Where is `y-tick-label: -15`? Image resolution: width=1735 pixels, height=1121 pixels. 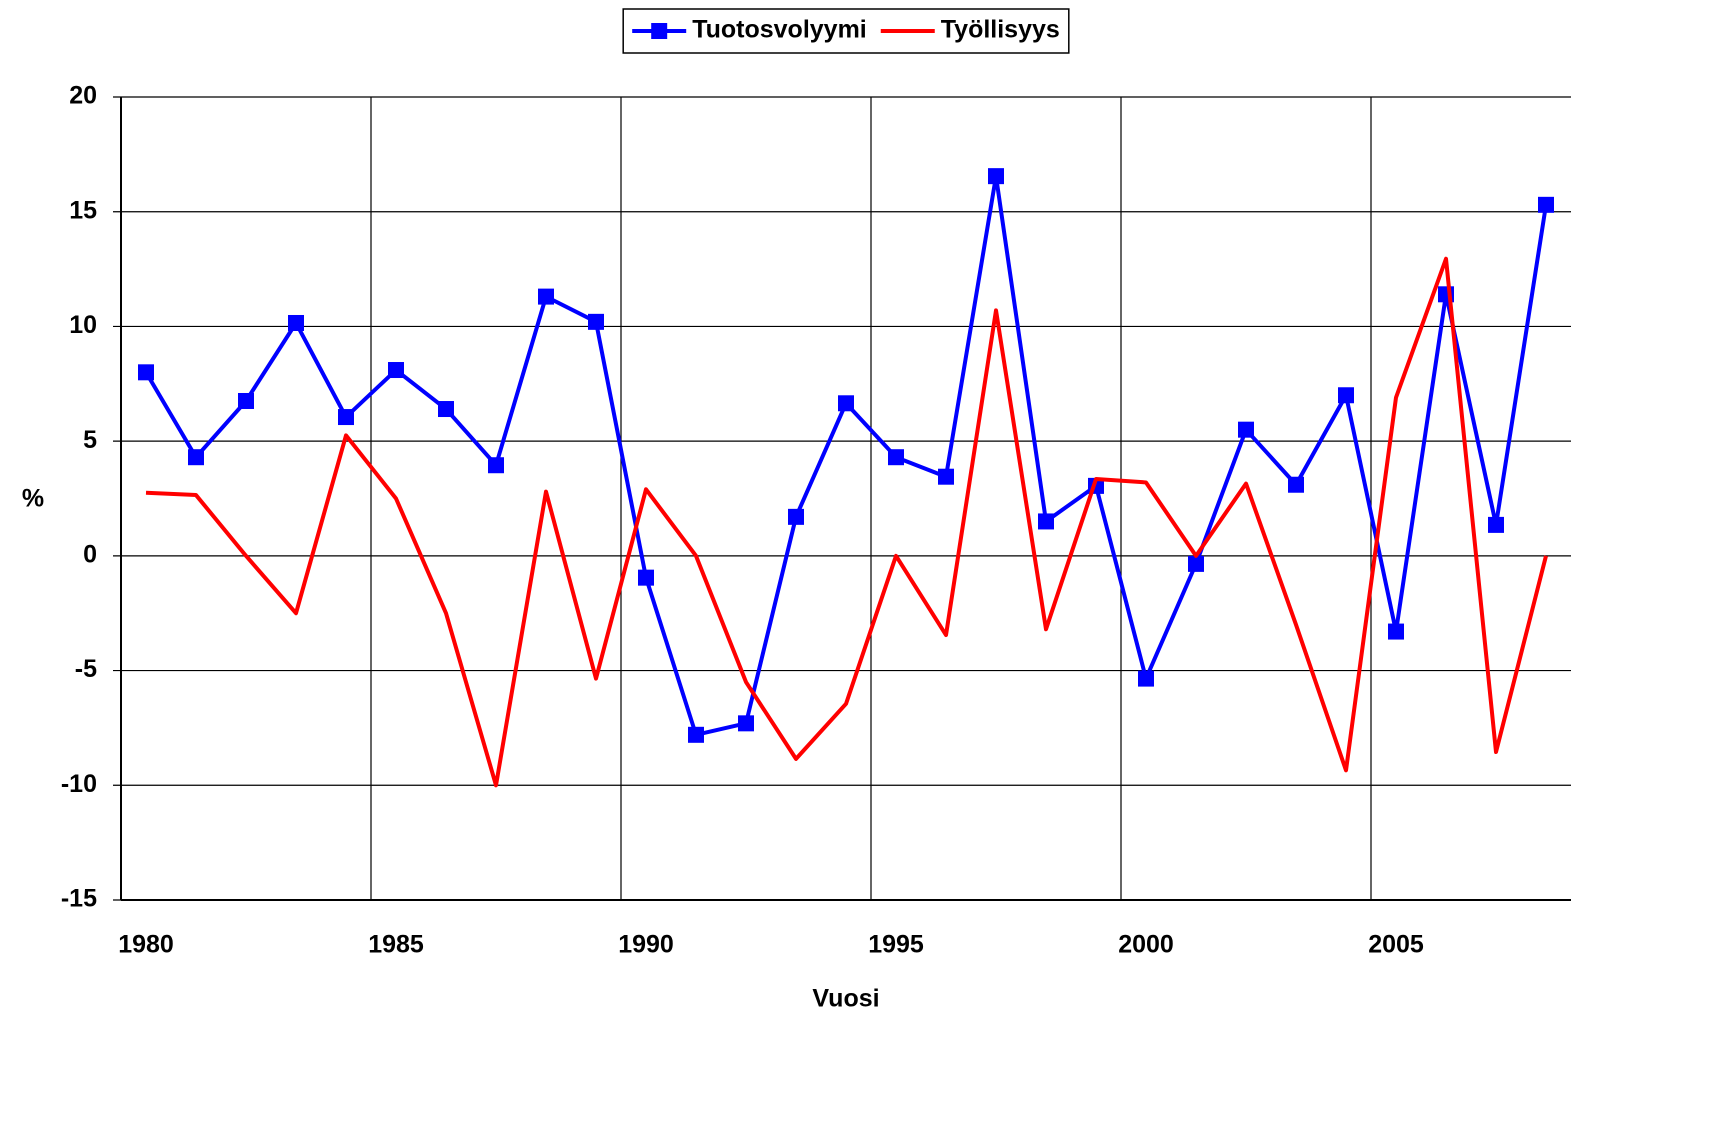 y-tick-label: -15 is located at coordinates (79, 899).